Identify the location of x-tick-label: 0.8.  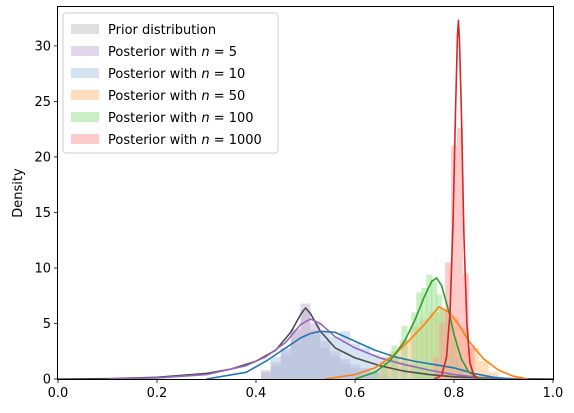
(454, 393).